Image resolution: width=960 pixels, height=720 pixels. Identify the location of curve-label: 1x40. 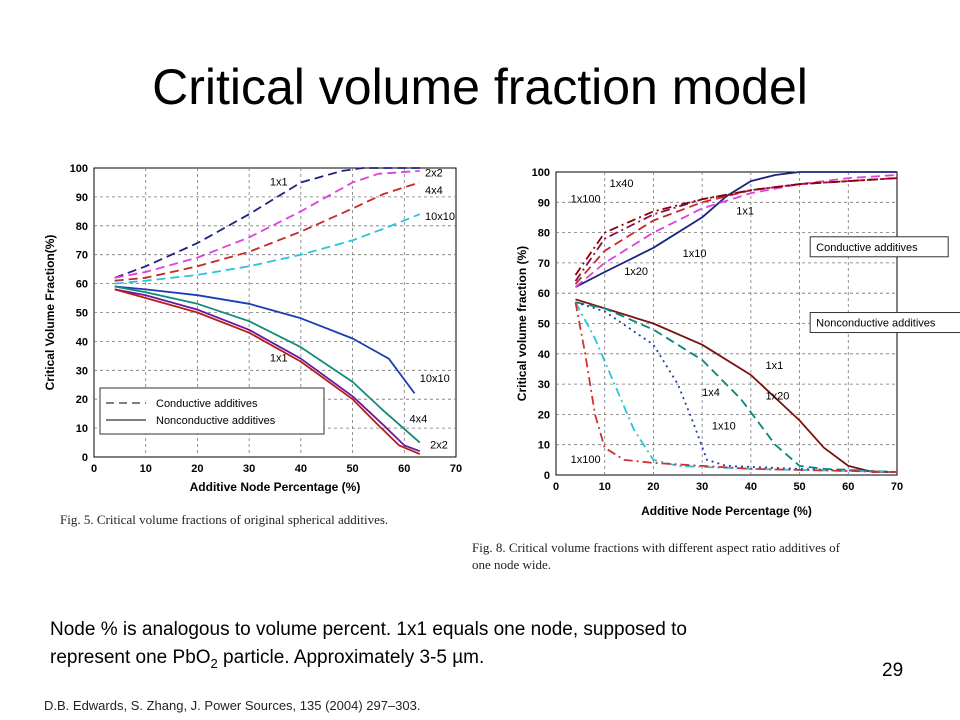
(622, 184).